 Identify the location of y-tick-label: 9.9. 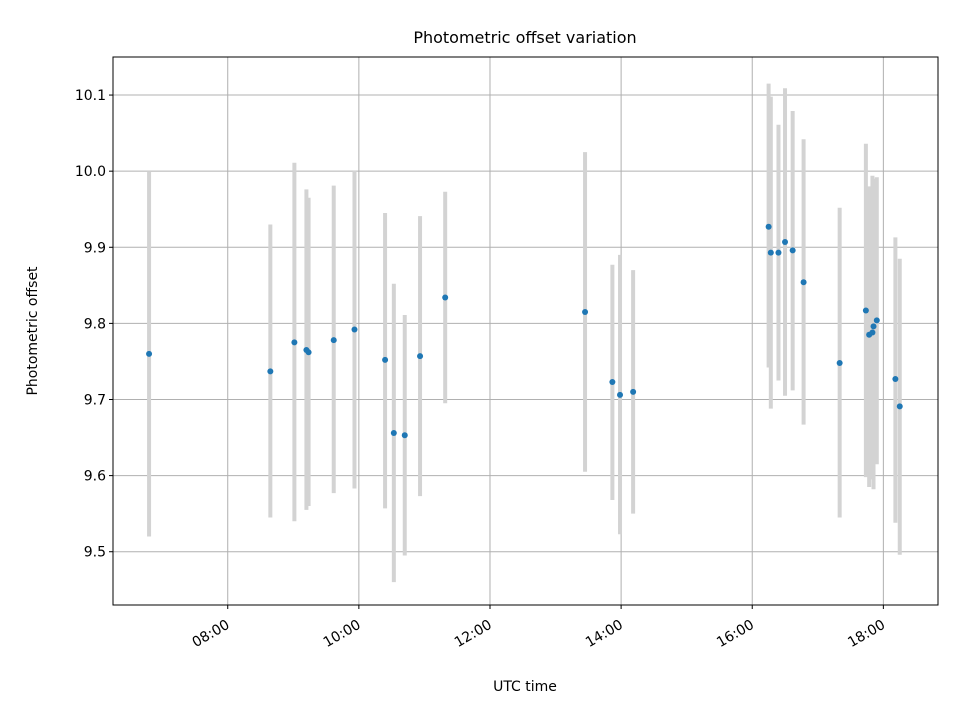
(95, 248).